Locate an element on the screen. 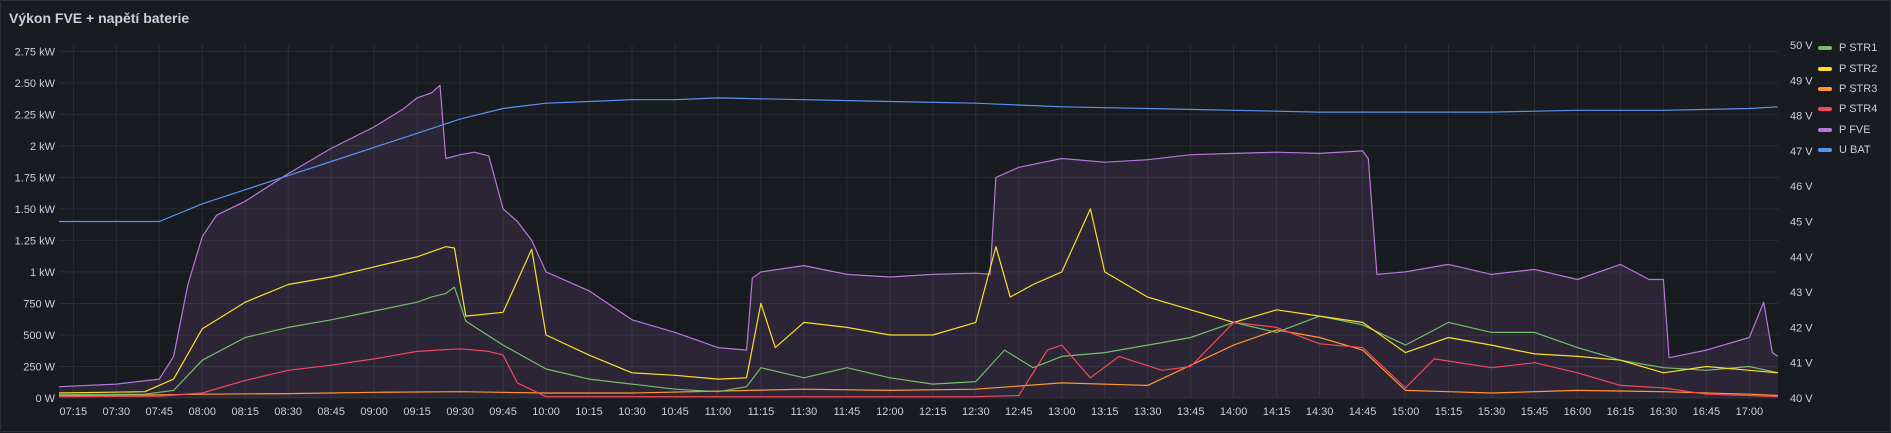 This screenshot has width=1891, height=433. x-tick-label: 08:15 is located at coordinates (245, 412).